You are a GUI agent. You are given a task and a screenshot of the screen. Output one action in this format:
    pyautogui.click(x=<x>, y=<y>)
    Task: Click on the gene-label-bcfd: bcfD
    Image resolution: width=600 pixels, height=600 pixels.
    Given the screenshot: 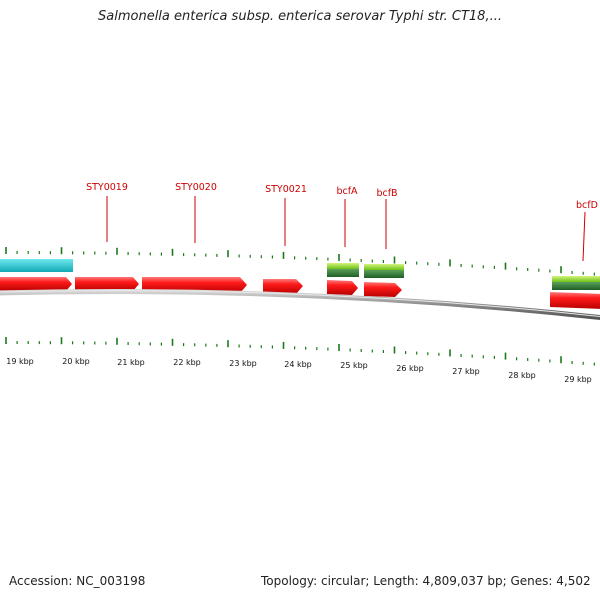 What is the action you would take?
    pyautogui.click(x=587, y=205)
    